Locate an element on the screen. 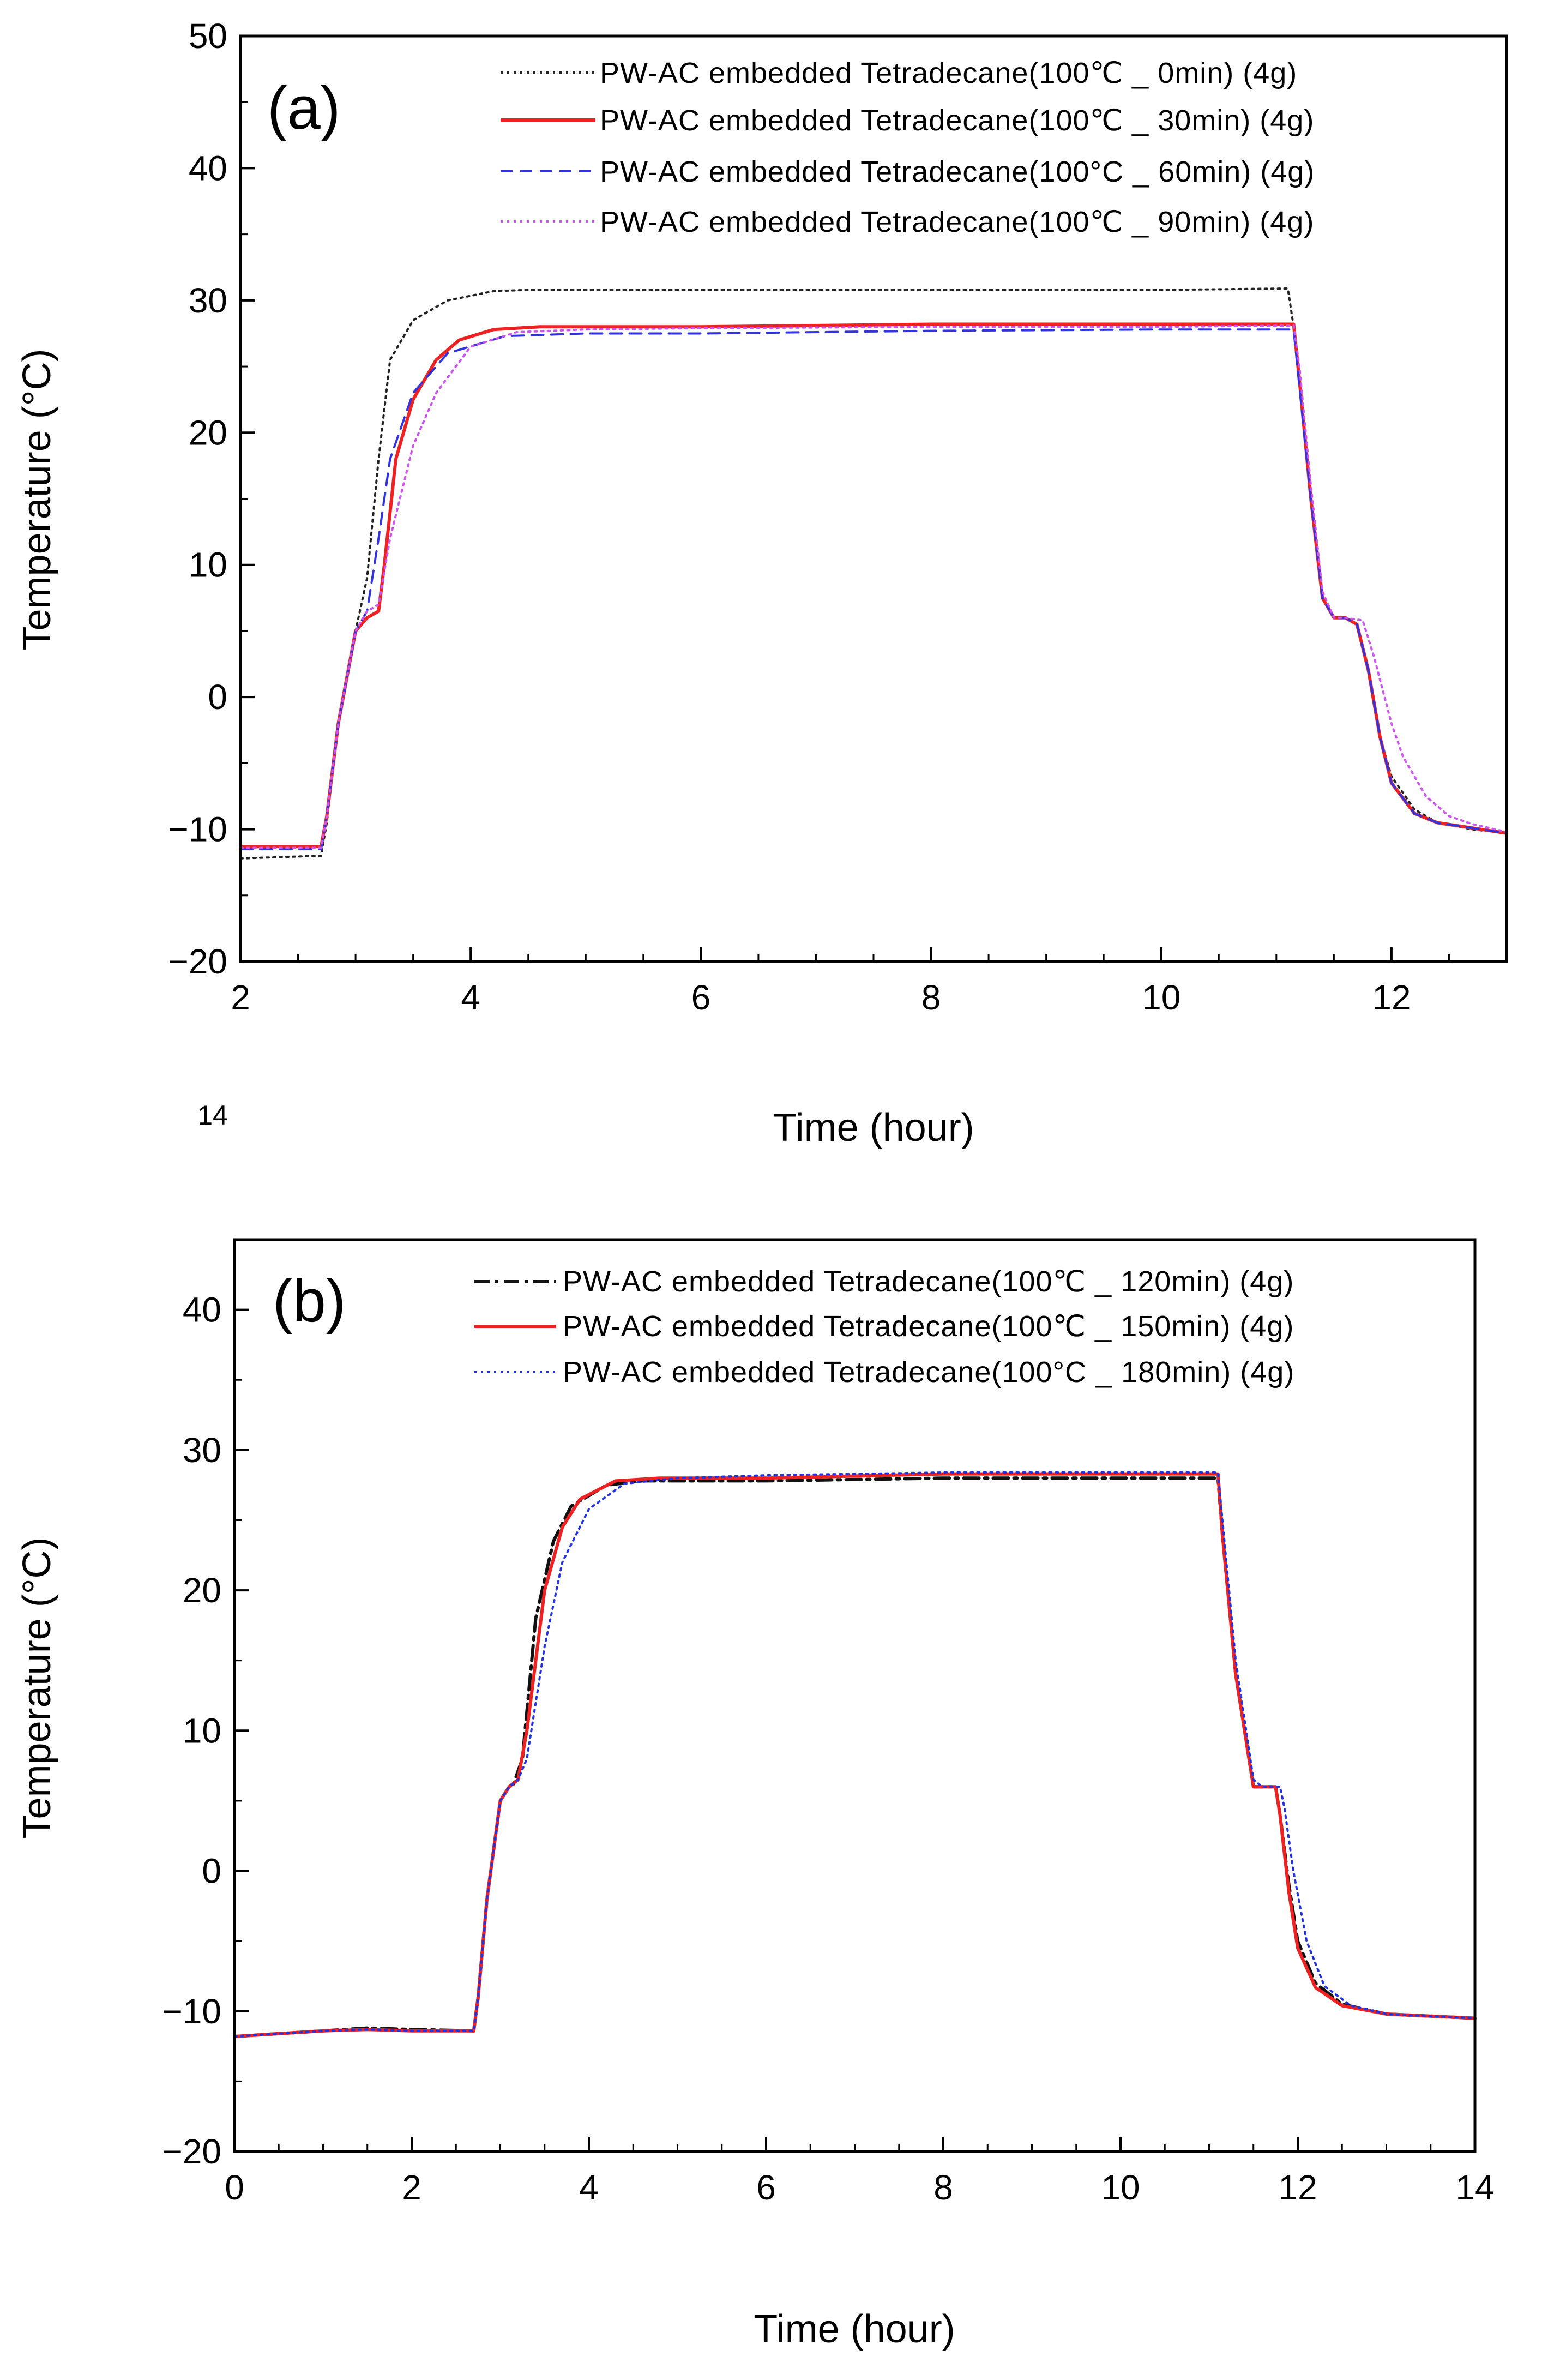 The image size is (1542, 2380). y-tick-label-a: 50 is located at coordinates (208, 36).